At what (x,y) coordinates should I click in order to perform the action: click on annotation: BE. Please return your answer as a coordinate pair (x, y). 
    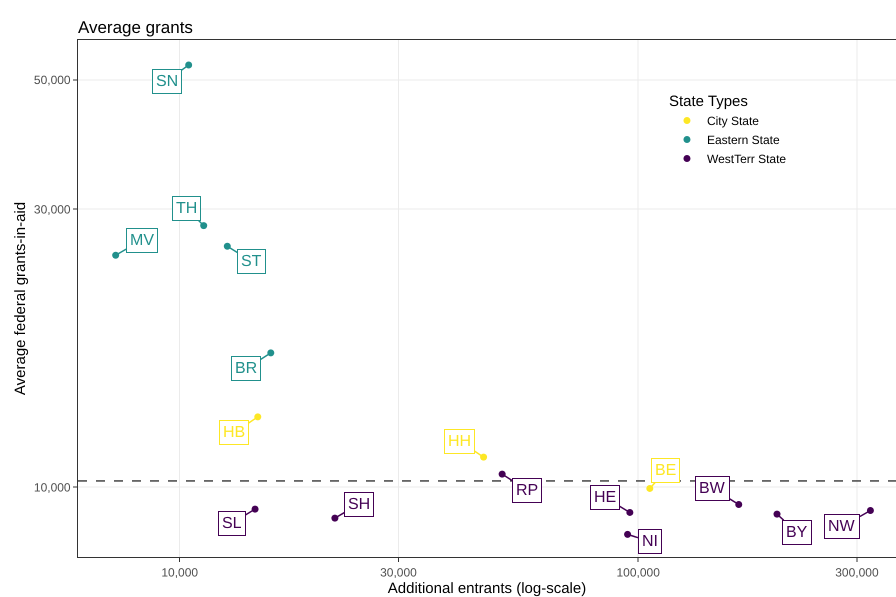
    Looking at the image, I should click on (665, 470).